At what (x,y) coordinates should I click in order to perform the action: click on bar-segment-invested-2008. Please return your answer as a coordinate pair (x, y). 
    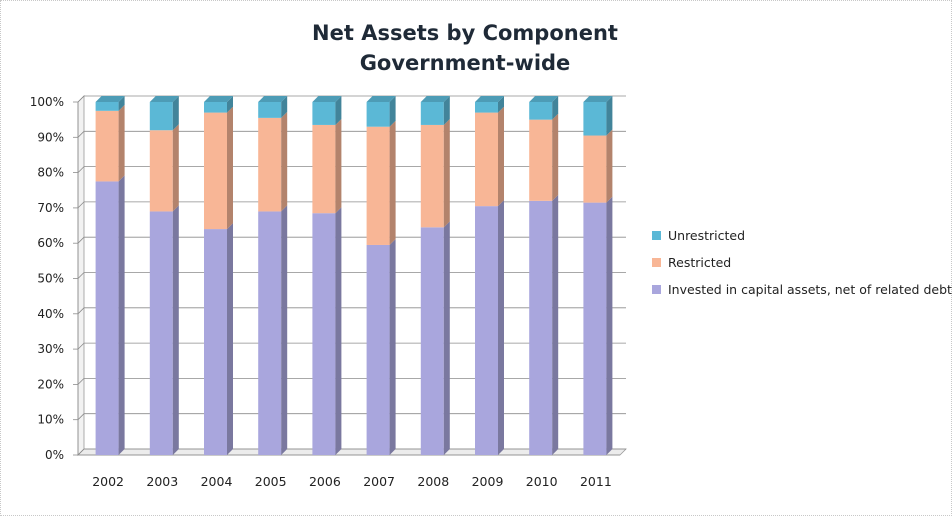
    Looking at the image, I should click on (432, 341).